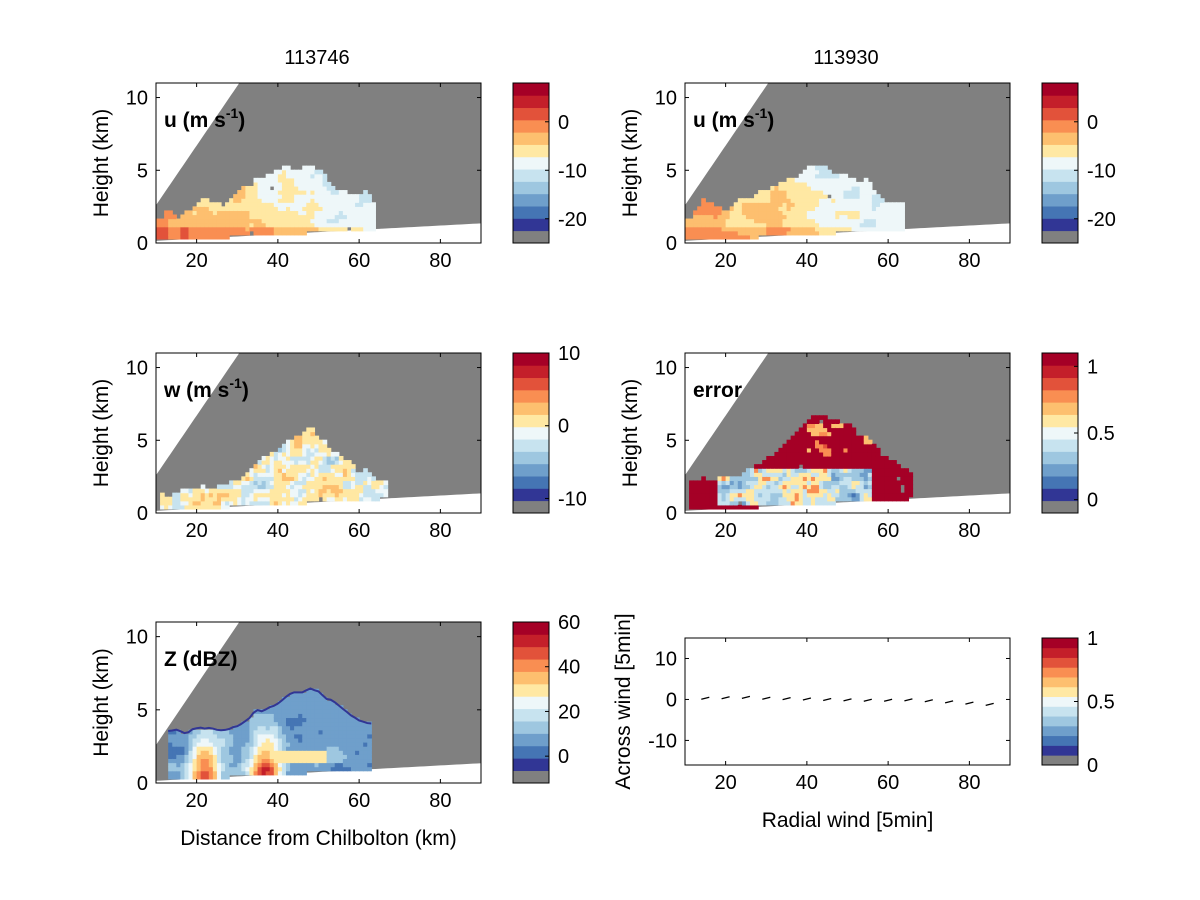  What do you see at coordinates (142, 244) in the screenshot?
I see `y-tick-label: 0` at bounding box center [142, 244].